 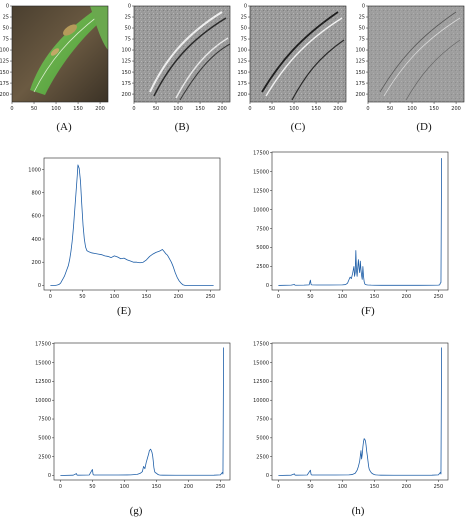 I want to click on leaf-blade, so click(x=66, y=53).